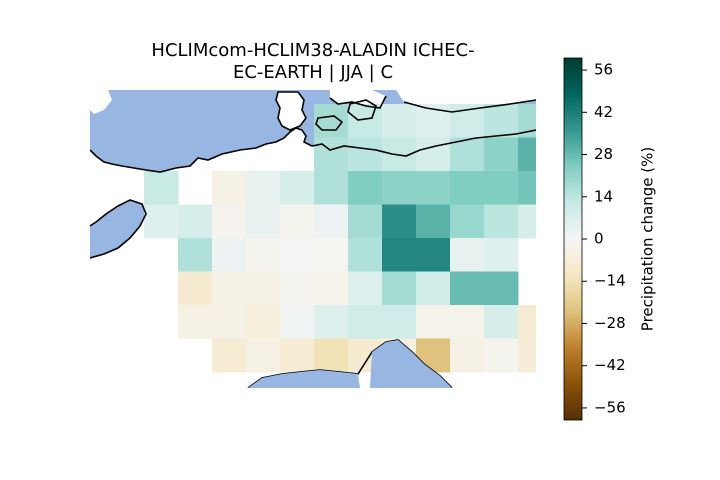 The height and width of the screenshot is (480, 720). What do you see at coordinates (610, 365) in the screenshot?
I see `colorbar-tick-label: −42` at bounding box center [610, 365].